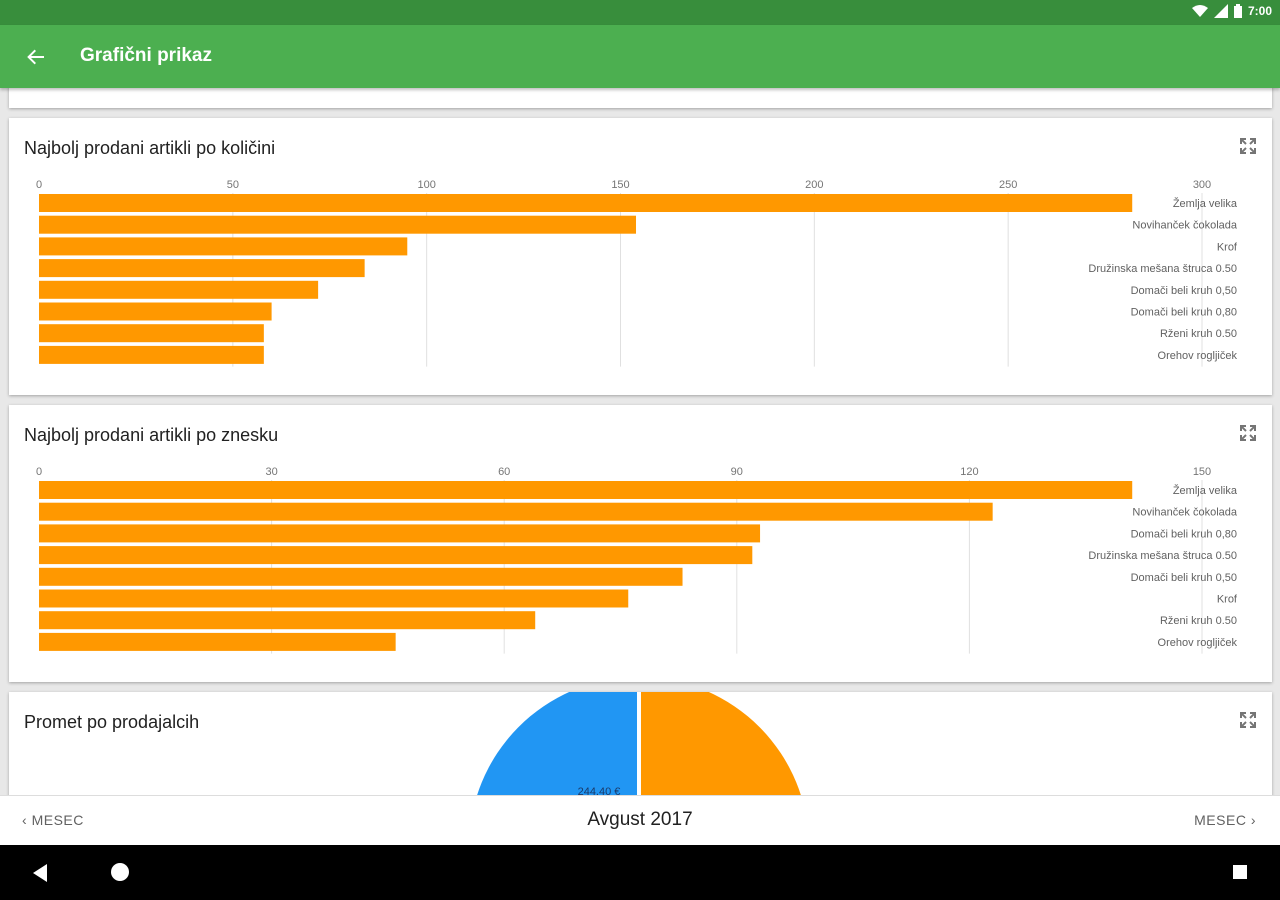 The width and height of the screenshot is (1280, 900). I want to click on signal-icon, so click(1220, 11).